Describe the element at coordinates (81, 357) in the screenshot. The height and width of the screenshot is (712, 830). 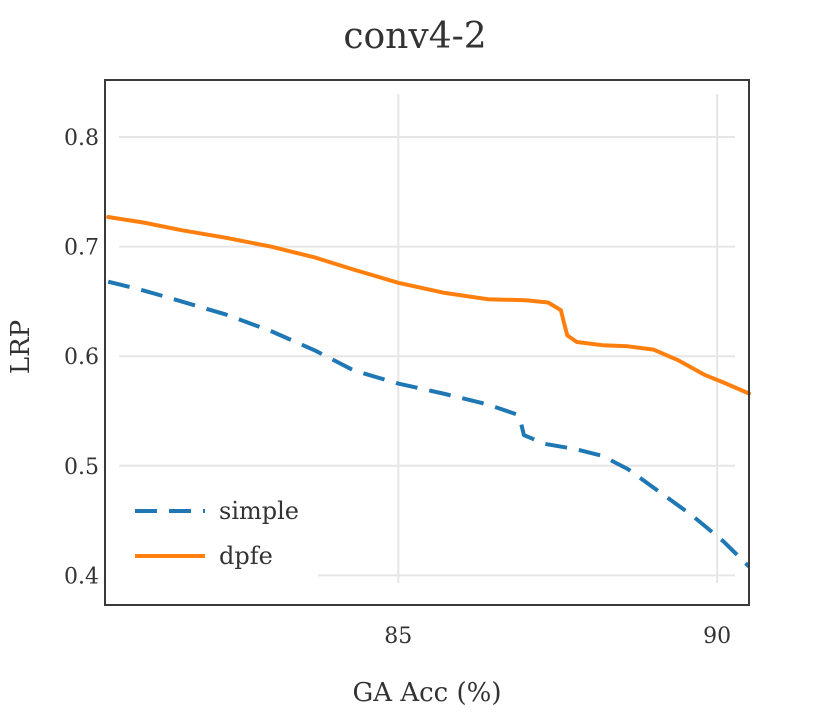
I see `y-tick-label: 0.6` at that location.